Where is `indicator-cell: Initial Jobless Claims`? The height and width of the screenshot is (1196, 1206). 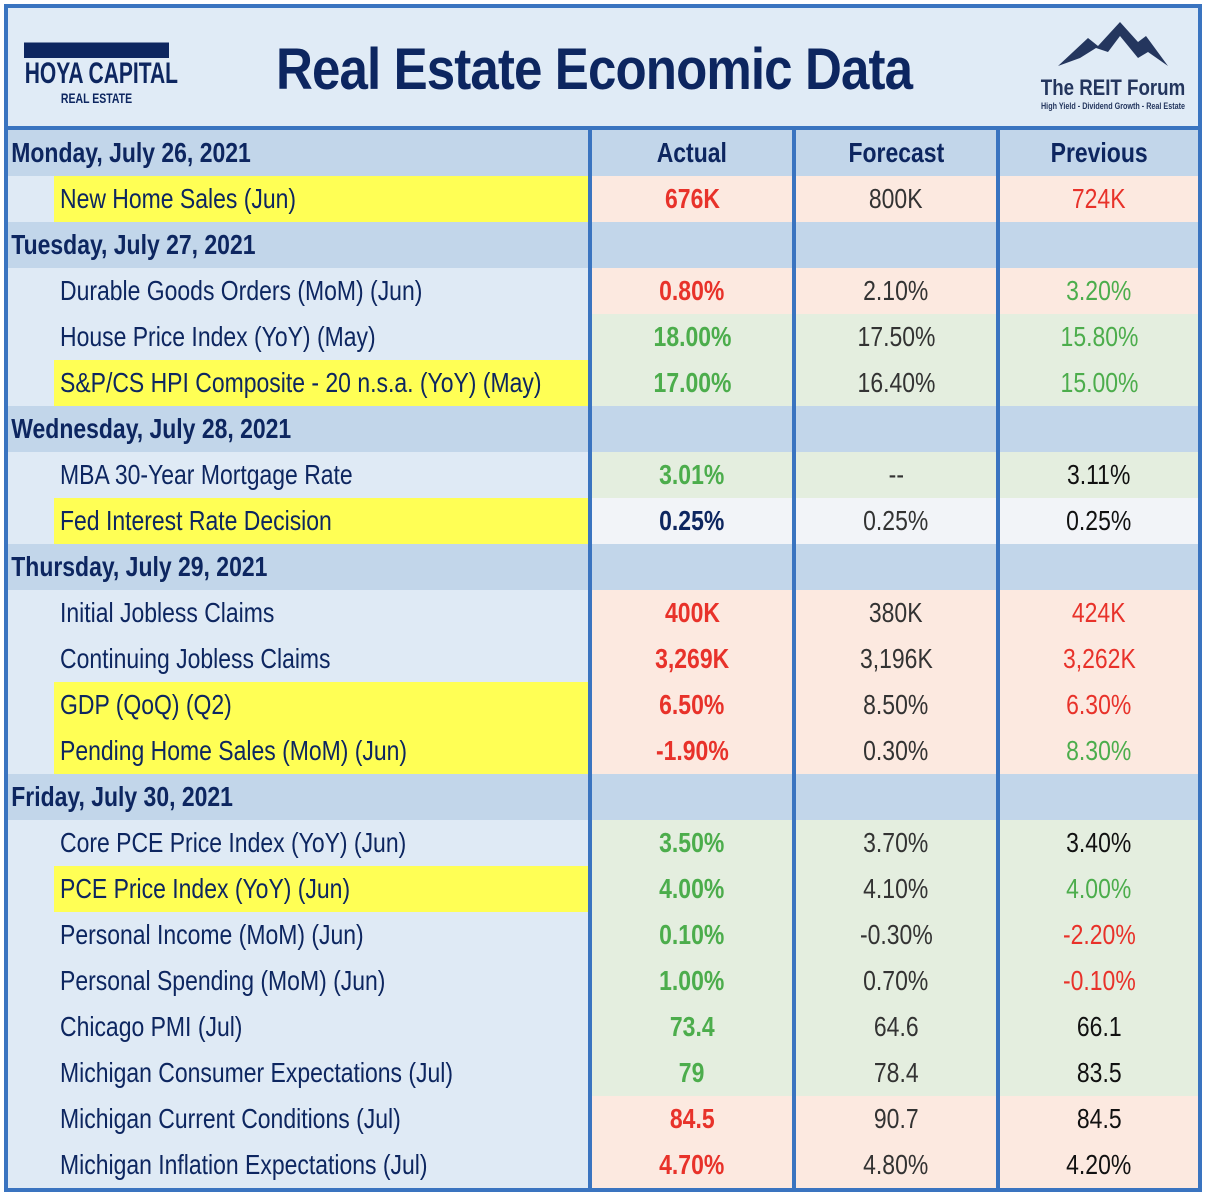
indicator-cell: Initial Jobless Claims is located at coordinates (298, 613).